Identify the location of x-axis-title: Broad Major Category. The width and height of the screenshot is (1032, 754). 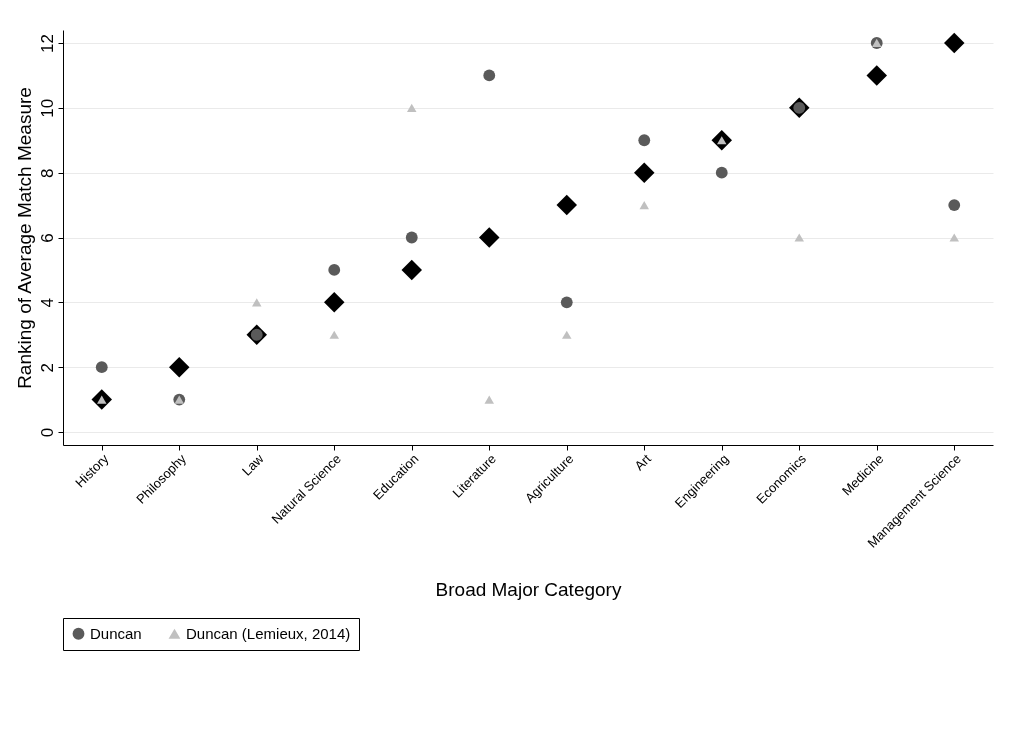
(528, 589).